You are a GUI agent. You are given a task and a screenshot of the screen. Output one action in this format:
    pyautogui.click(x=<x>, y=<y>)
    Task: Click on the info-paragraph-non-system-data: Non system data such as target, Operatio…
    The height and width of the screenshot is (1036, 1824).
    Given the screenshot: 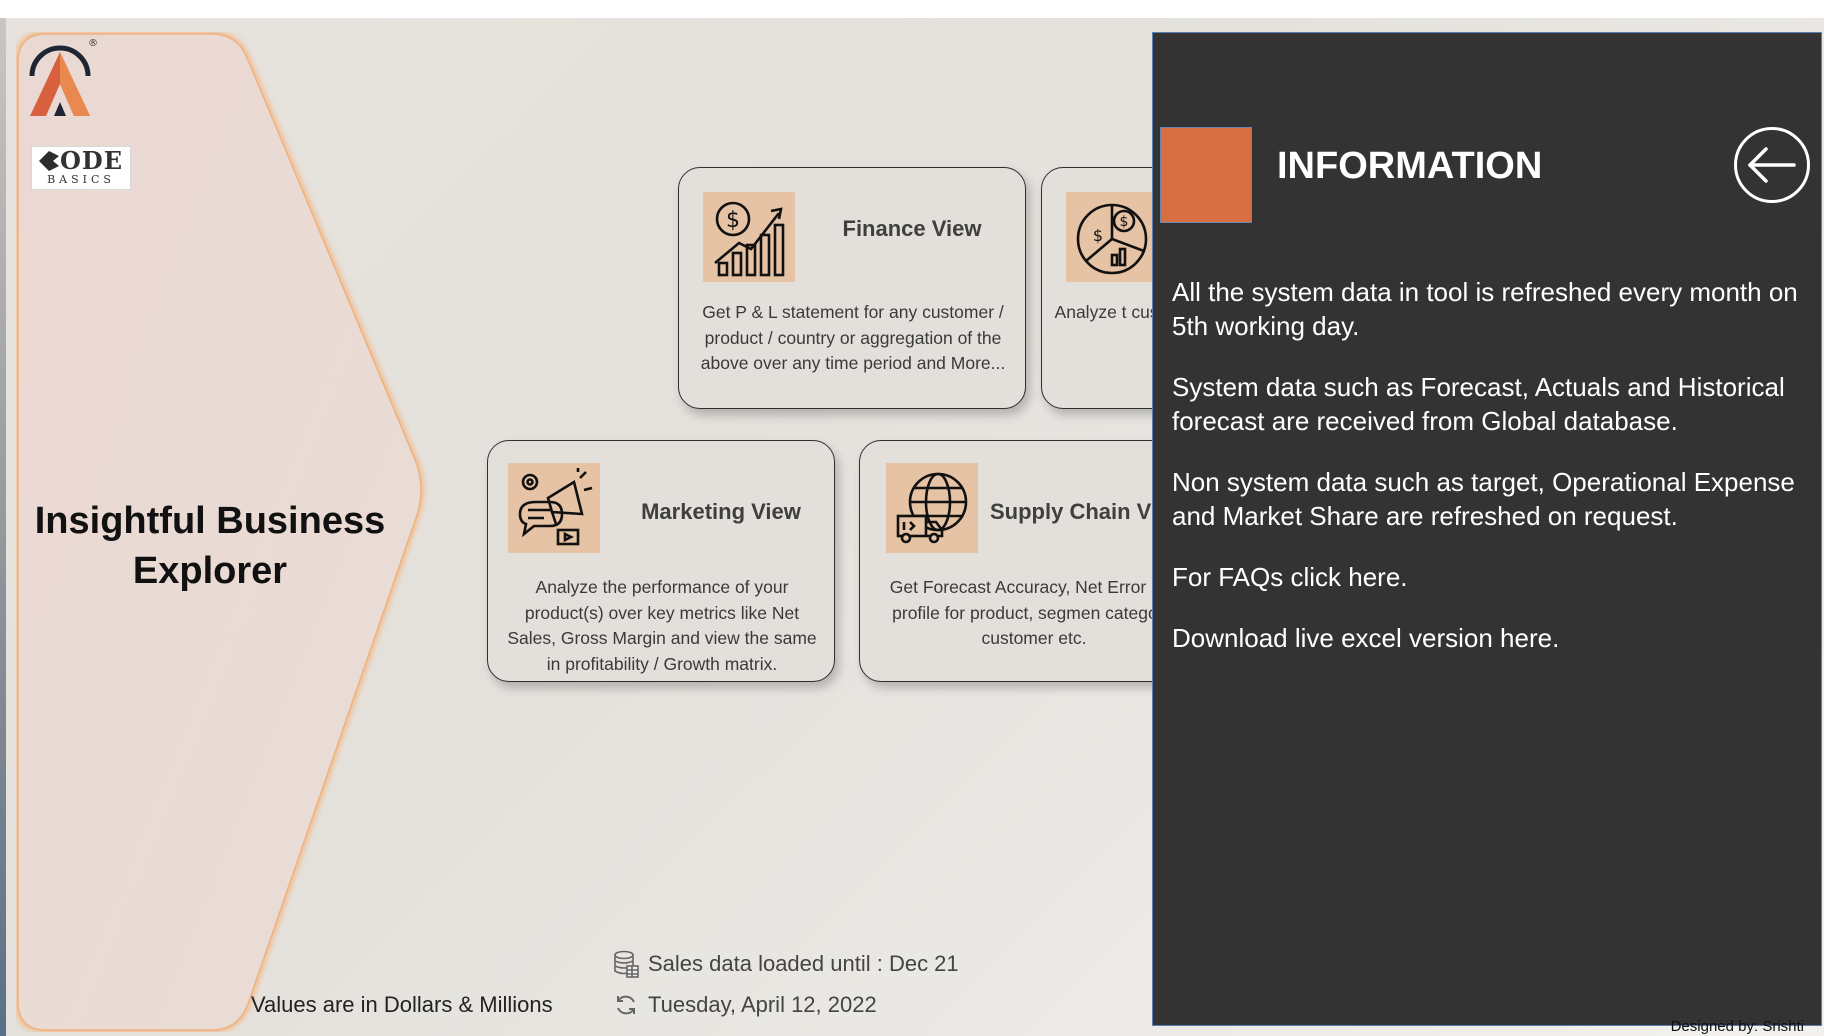 What is the action you would take?
    pyautogui.click(x=1483, y=499)
    